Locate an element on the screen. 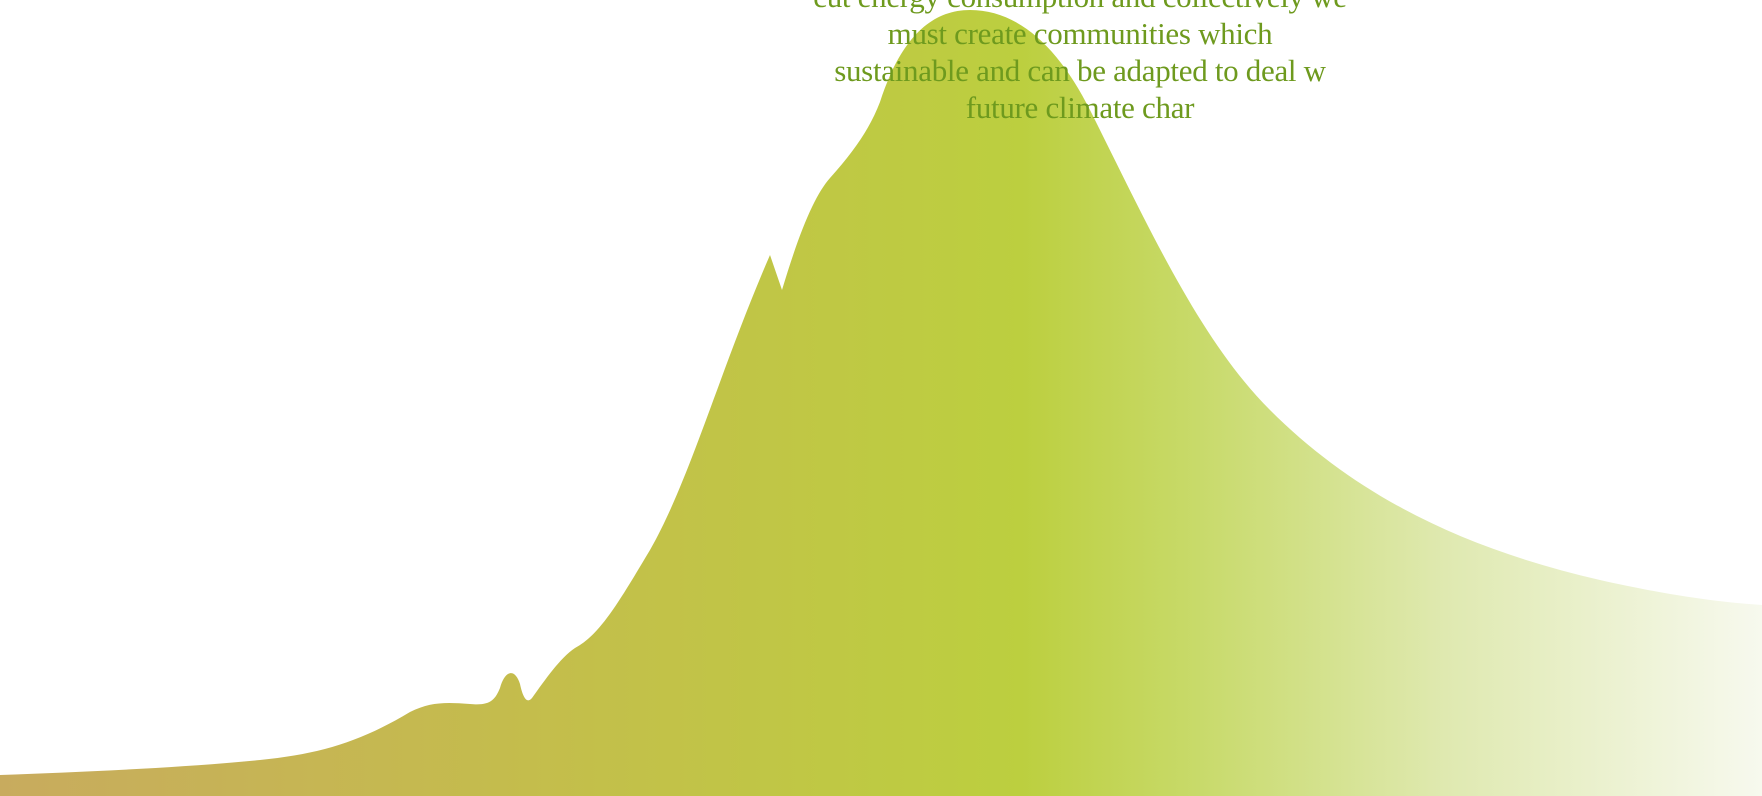 The image size is (1762, 796). caption-line-4: future climate char is located at coordinates (1080, 107).